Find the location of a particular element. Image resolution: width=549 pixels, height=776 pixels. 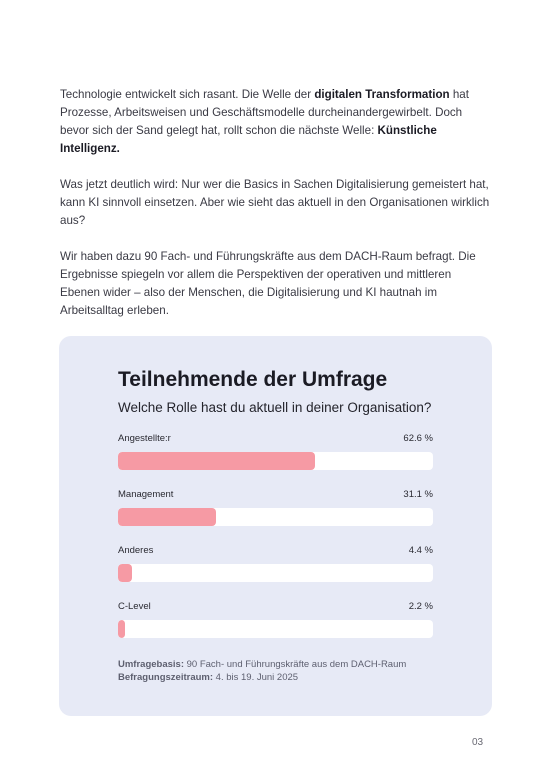

page-number: 03 is located at coordinates (478, 742).